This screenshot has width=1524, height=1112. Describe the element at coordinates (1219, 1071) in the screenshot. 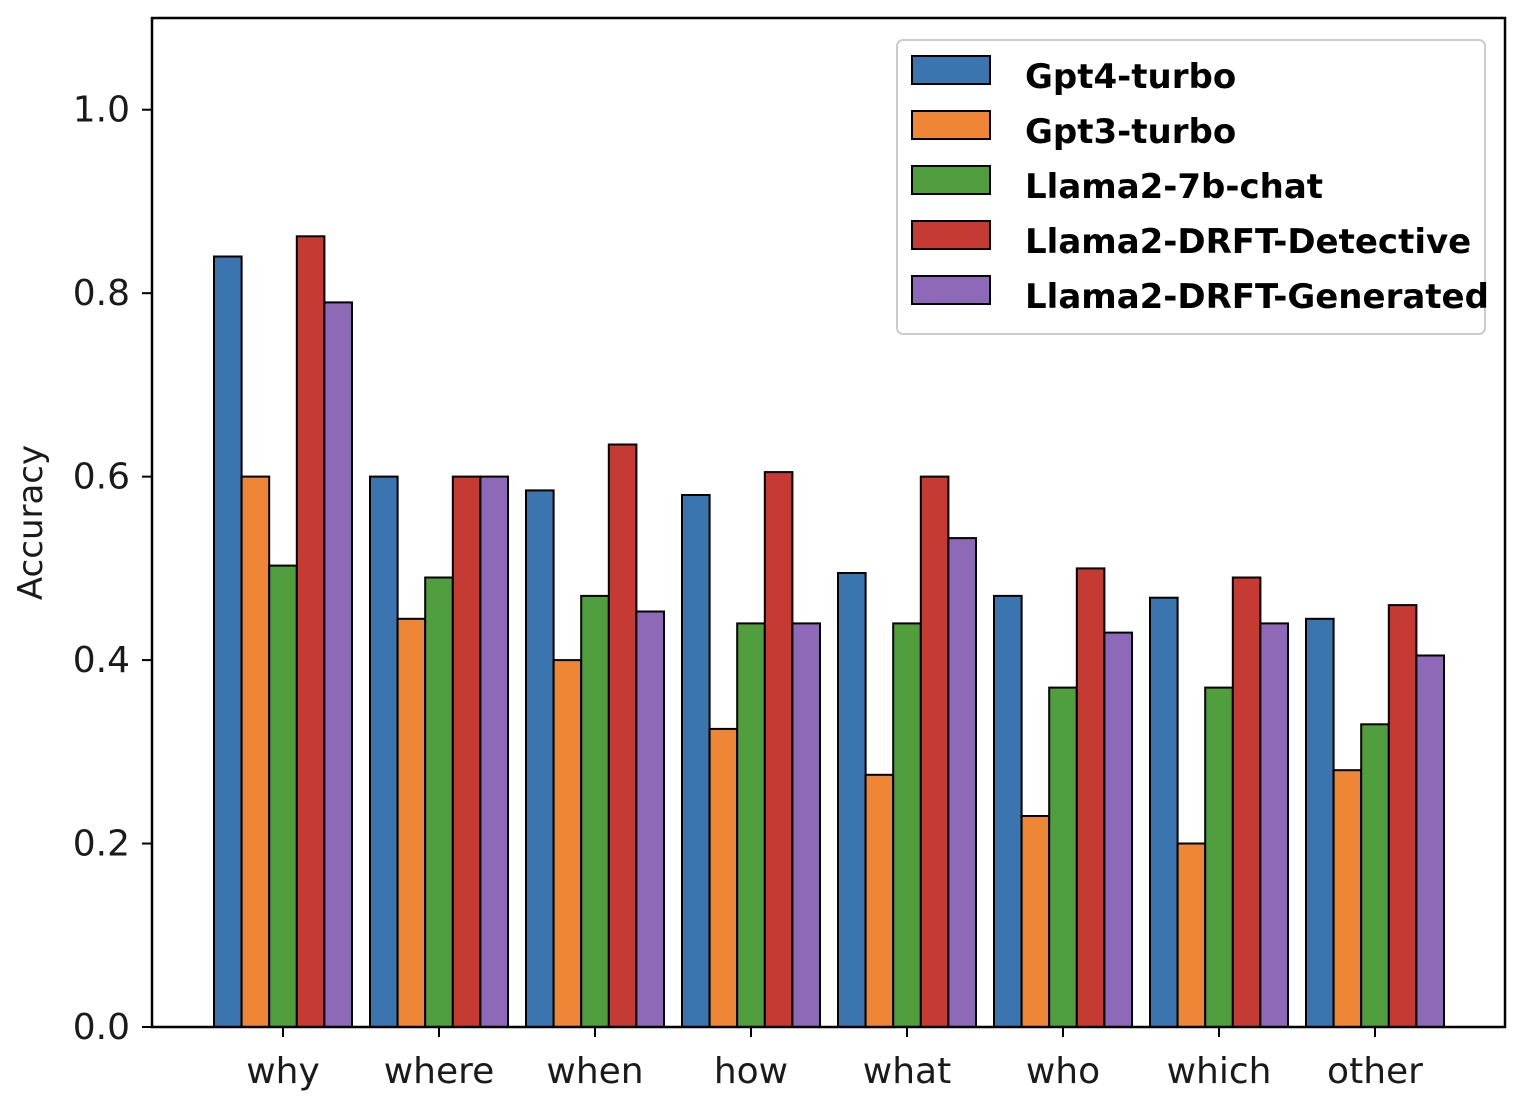

I see `x-tick-label-which: which` at that location.